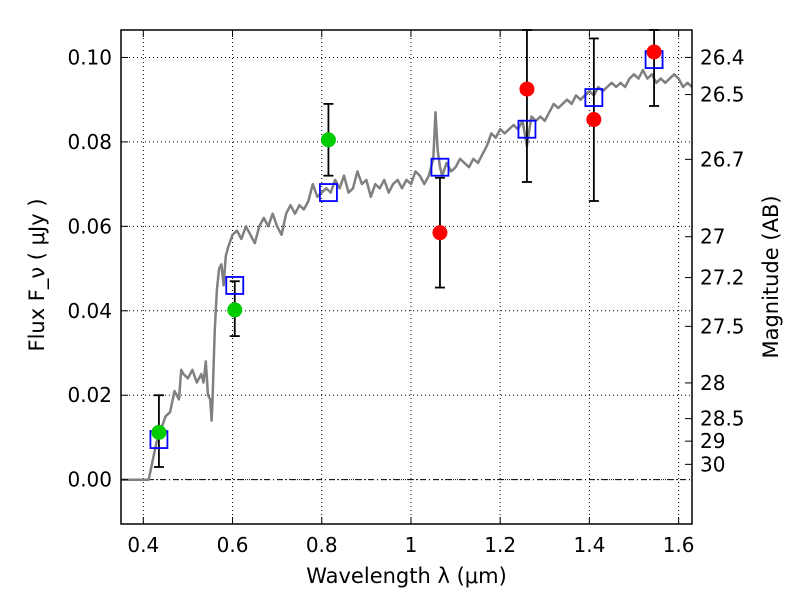  Describe the element at coordinates (722, 95) in the screenshot. I see `right-tick-label: 26.5` at that location.